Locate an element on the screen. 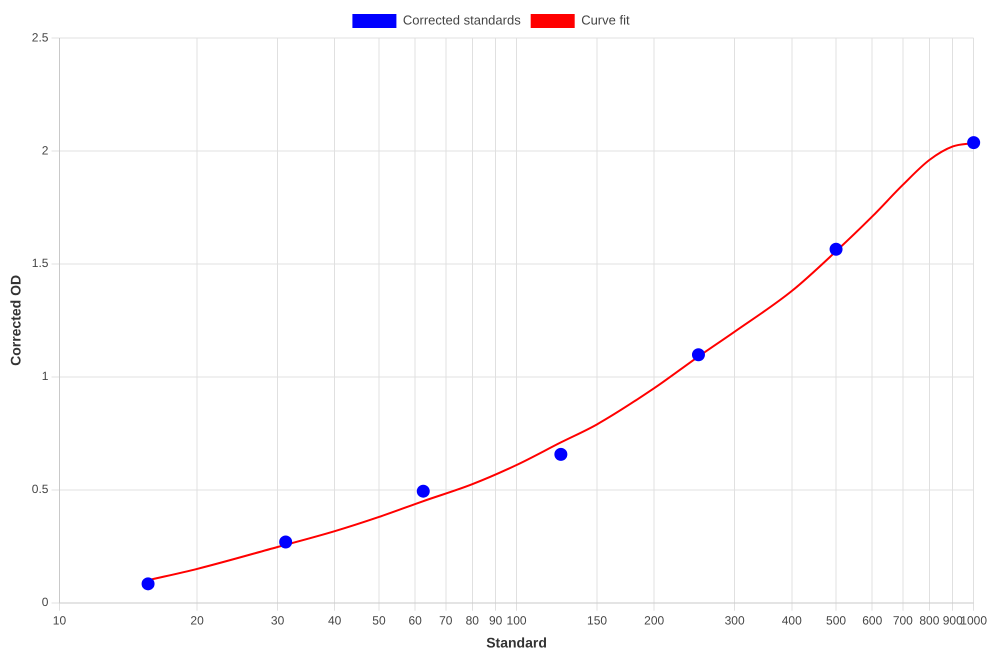 Image resolution: width=990 pixels, height=660 pixels. y-tick-label: 2.5 is located at coordinates (40, 37).